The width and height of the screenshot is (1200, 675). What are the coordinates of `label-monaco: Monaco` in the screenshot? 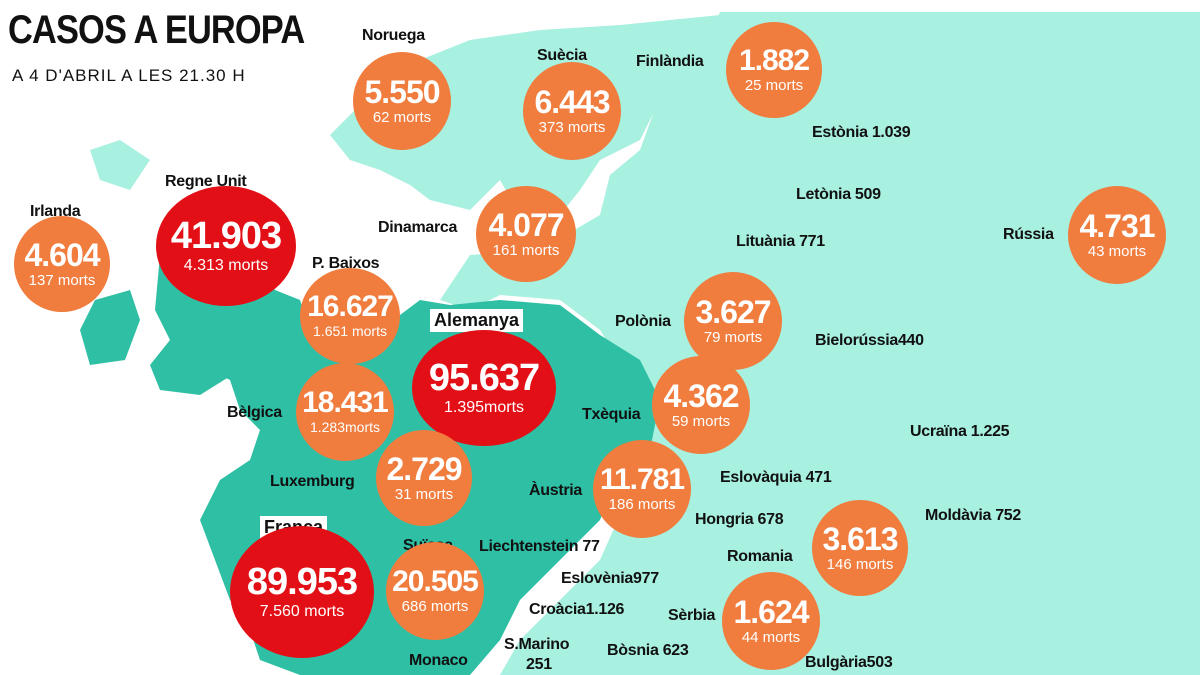 It's located at (438, 660).